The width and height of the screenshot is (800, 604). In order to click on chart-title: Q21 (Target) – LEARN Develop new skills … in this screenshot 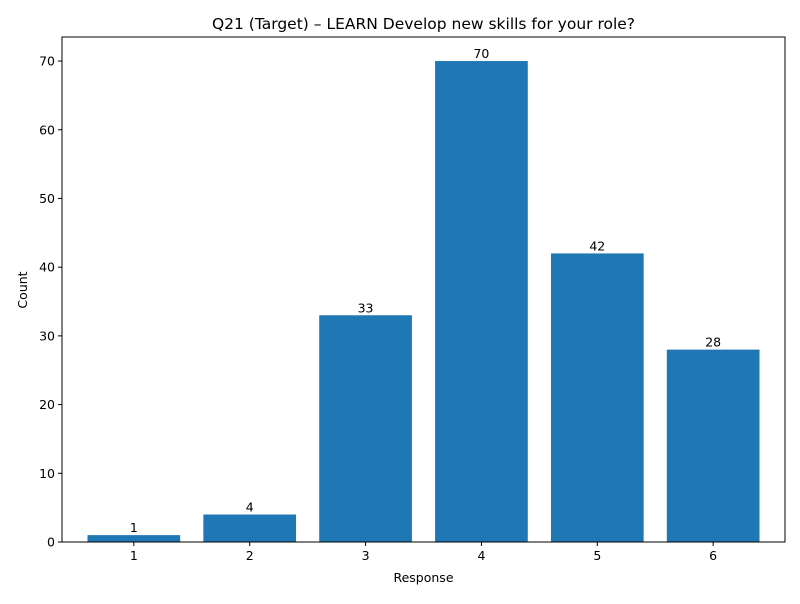, I will do `click(423, 24)`.